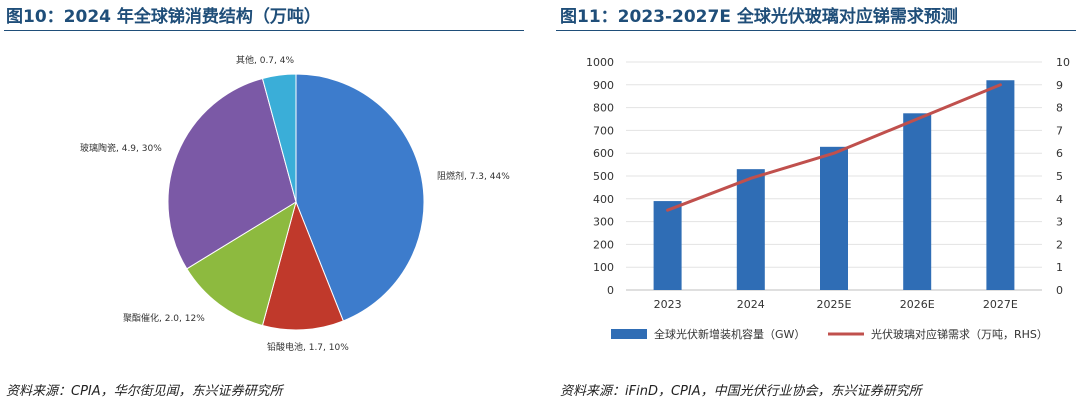 Image resolution: width=1080 pixels, height=403 pixels. Describe the element at coordinates (834, 153) in the screenshot. I see `line-point-2025E` at that location.